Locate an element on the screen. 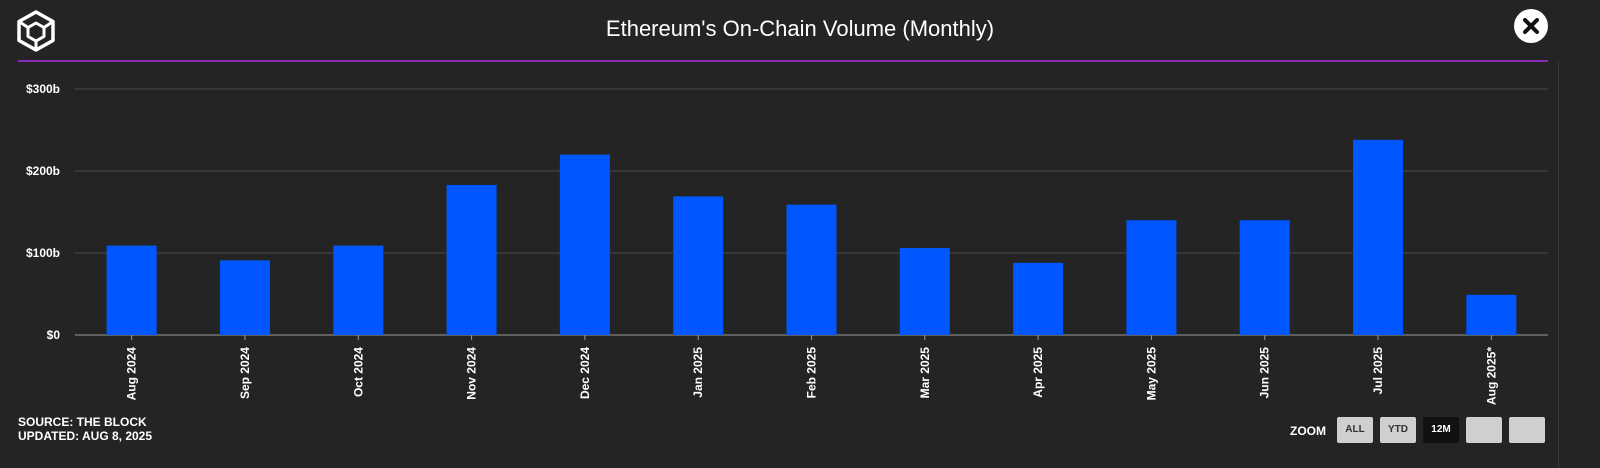 The height and width of the screenshot is (468, 1600). page-title: Ethereum's On-Chain Volume (Monthly) is located at coordinates (800, 28).